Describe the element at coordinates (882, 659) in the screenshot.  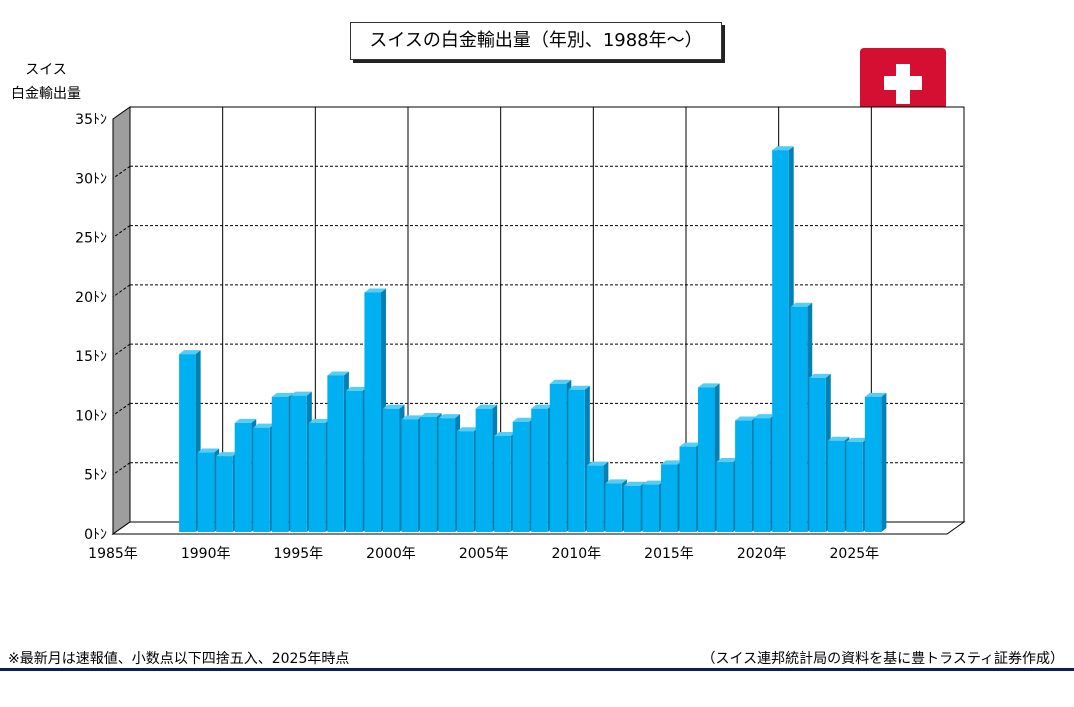
I see `source-note: （スイス連邦統計局の資料を基に豊トラスティ証券作成）` at that location.